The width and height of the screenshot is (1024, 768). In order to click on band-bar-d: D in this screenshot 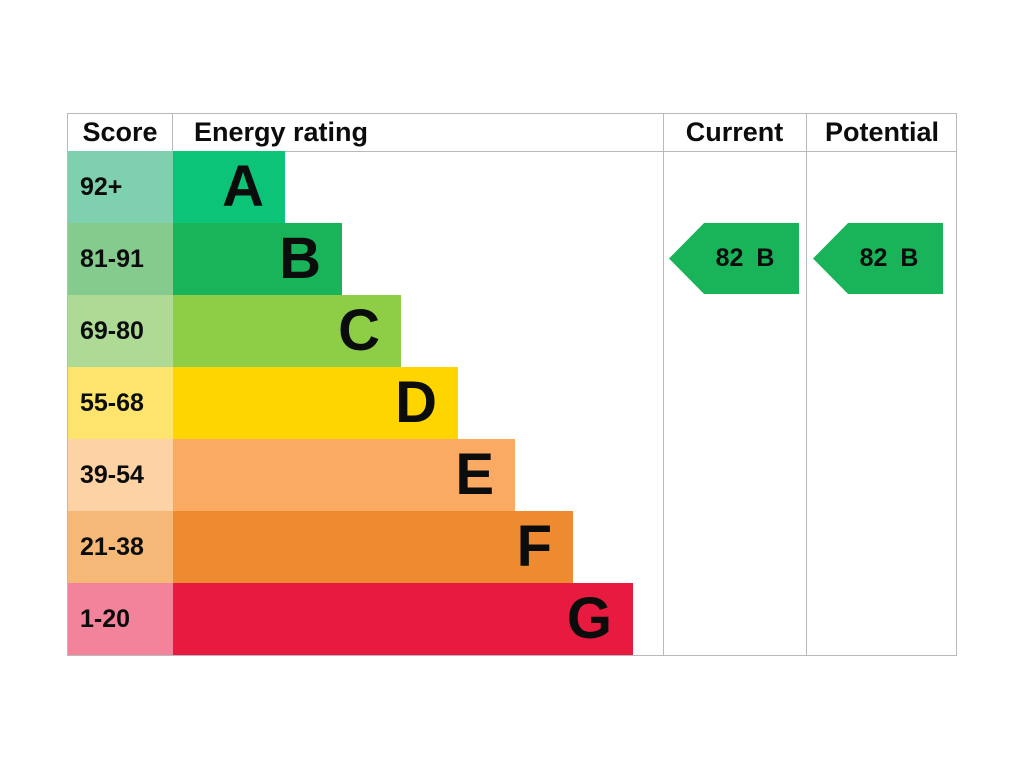, I will do `click(315, 403)`.